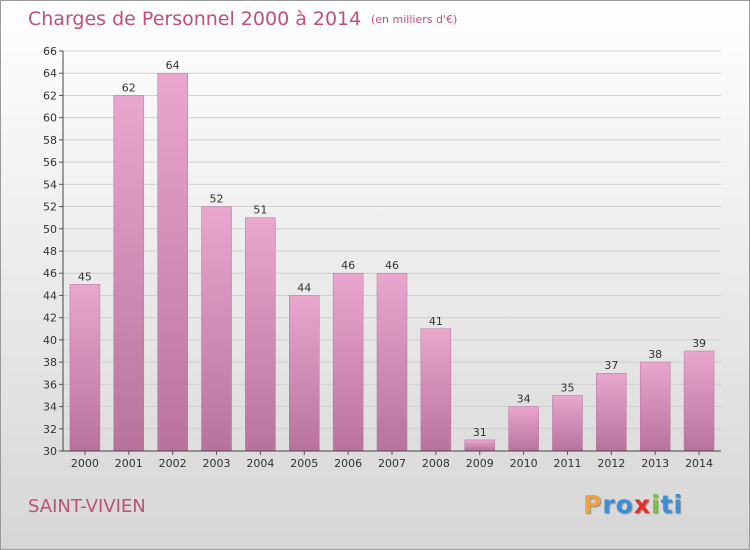  What do you see at coordinates (217, 199) in the screenshot?
I see `data-label-2003: 52` at bounding box center [217, 199].